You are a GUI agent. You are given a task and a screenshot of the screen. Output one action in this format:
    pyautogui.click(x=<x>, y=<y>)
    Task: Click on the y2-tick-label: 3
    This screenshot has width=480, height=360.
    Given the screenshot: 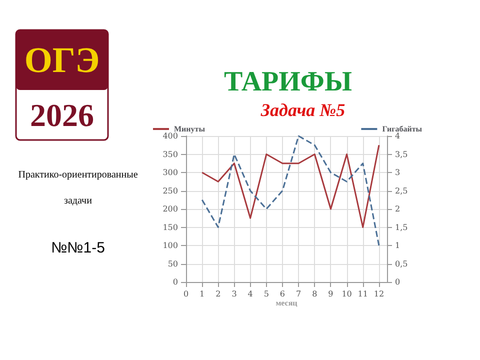 What is the action you would take?
    pyautogui.click(x=397, y=172)
    